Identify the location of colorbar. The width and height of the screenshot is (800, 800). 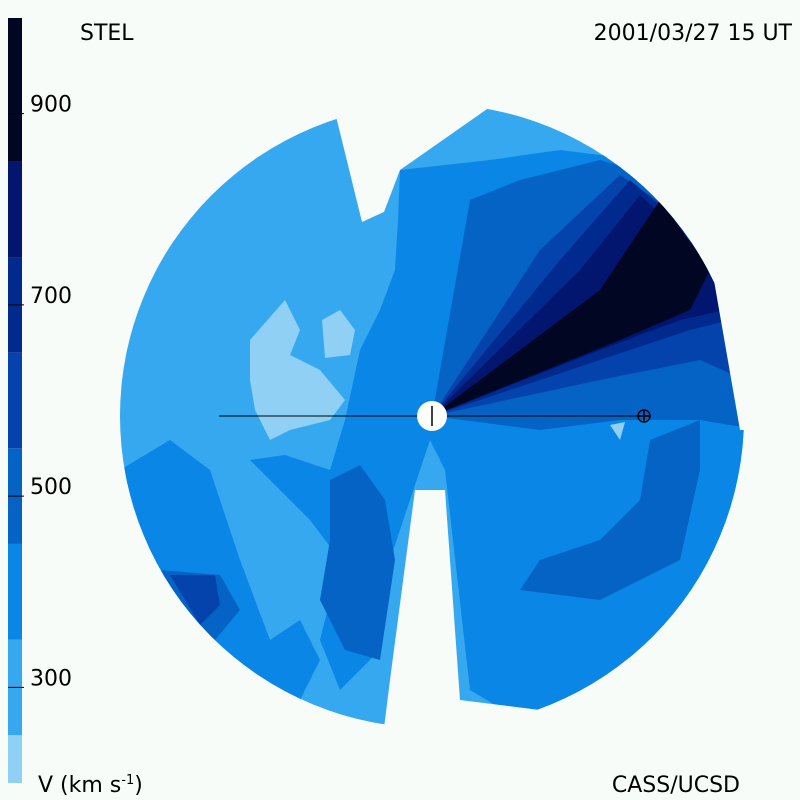
(15, 400).